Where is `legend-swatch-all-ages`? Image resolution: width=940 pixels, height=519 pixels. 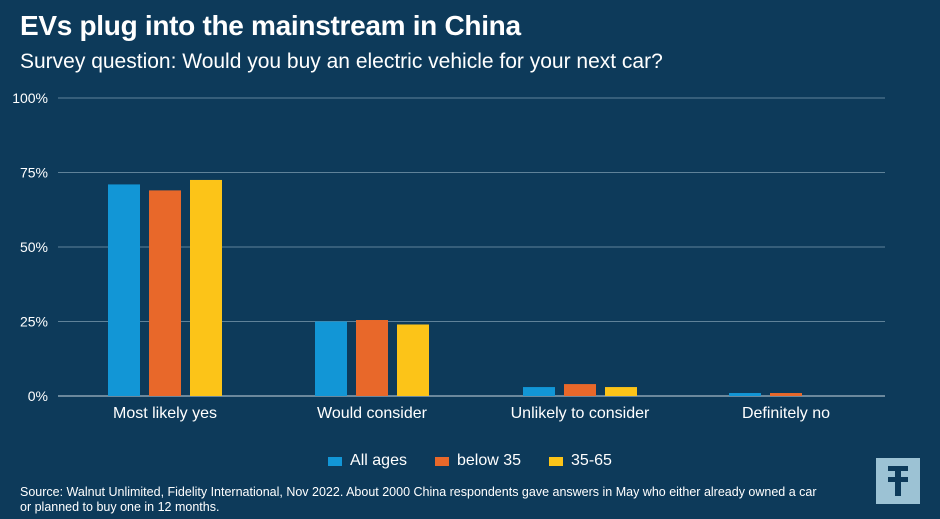 legend-swatch-all-ages is located at coordinates (335, 461).